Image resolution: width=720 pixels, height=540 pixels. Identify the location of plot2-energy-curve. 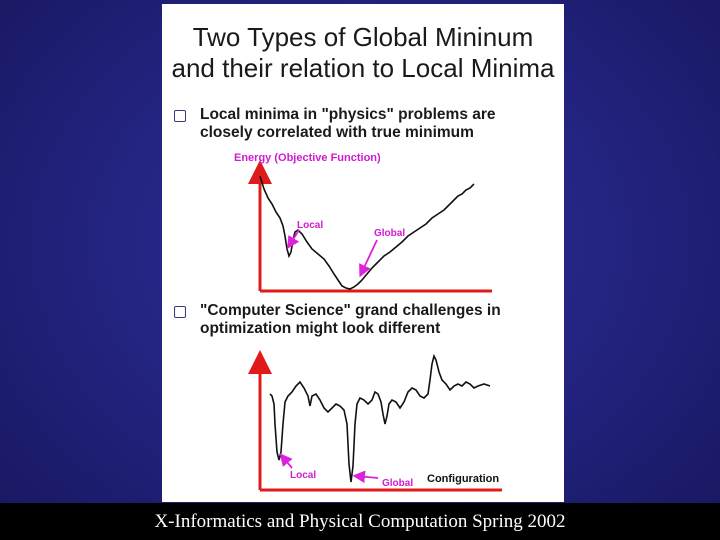
(380, 418).